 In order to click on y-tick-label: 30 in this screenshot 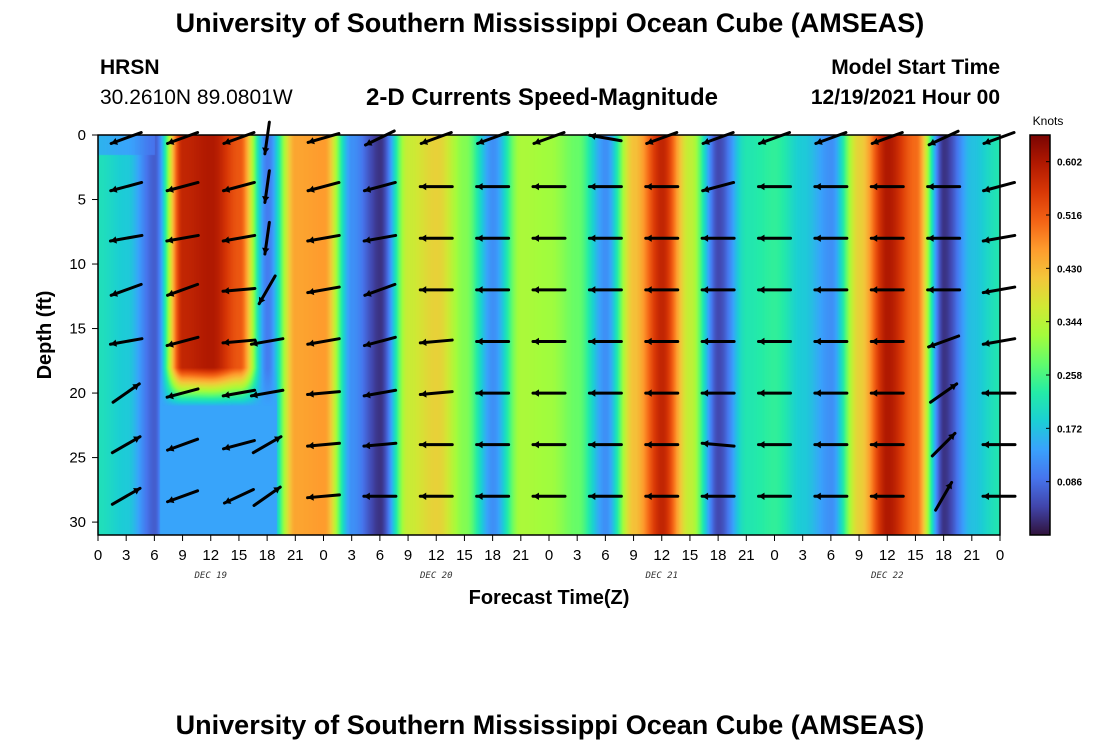, I will do `click(77, 522)`.